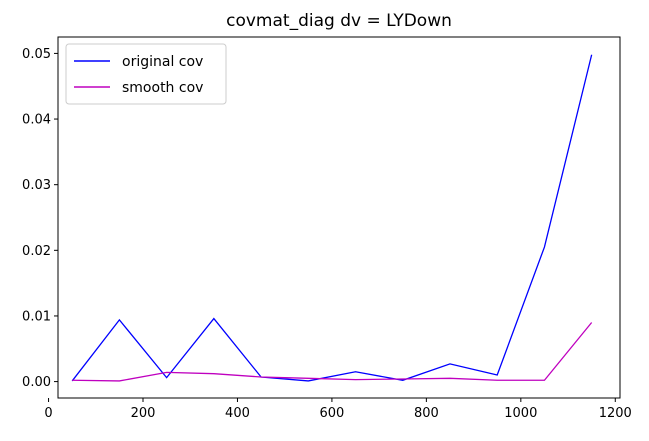 The width and height of the screenshot is (649, 441). I want to click on legend: original cov smooth cov, so click(146, 74).